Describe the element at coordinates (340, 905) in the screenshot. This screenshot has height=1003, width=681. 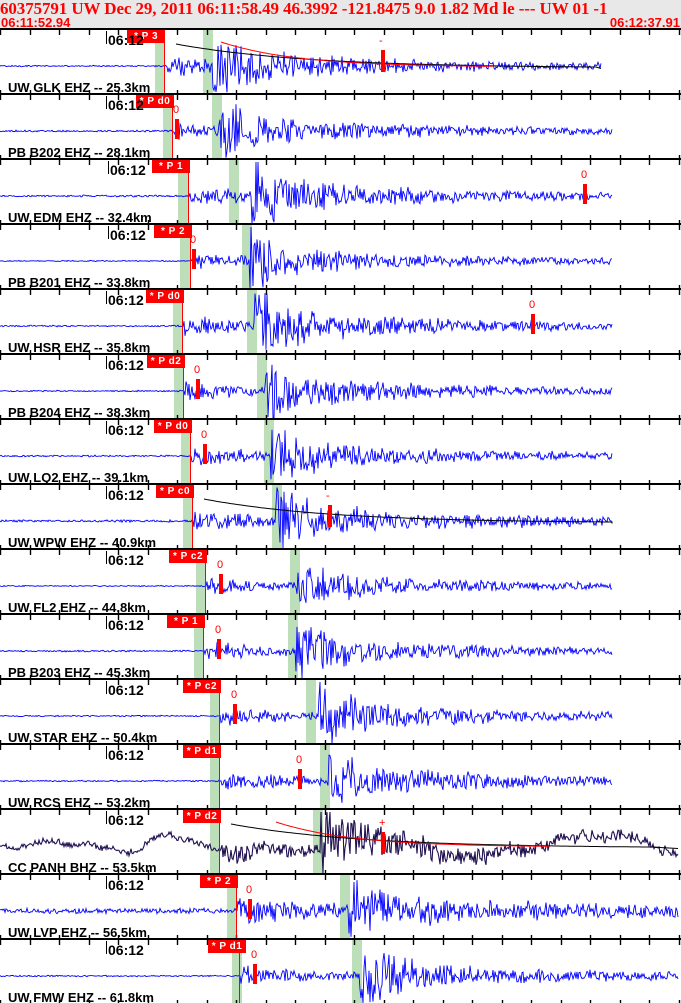
I see `seismogram-row: * P 2 0 06:12 UW LVP EHZ -- 56.5km` at that location.